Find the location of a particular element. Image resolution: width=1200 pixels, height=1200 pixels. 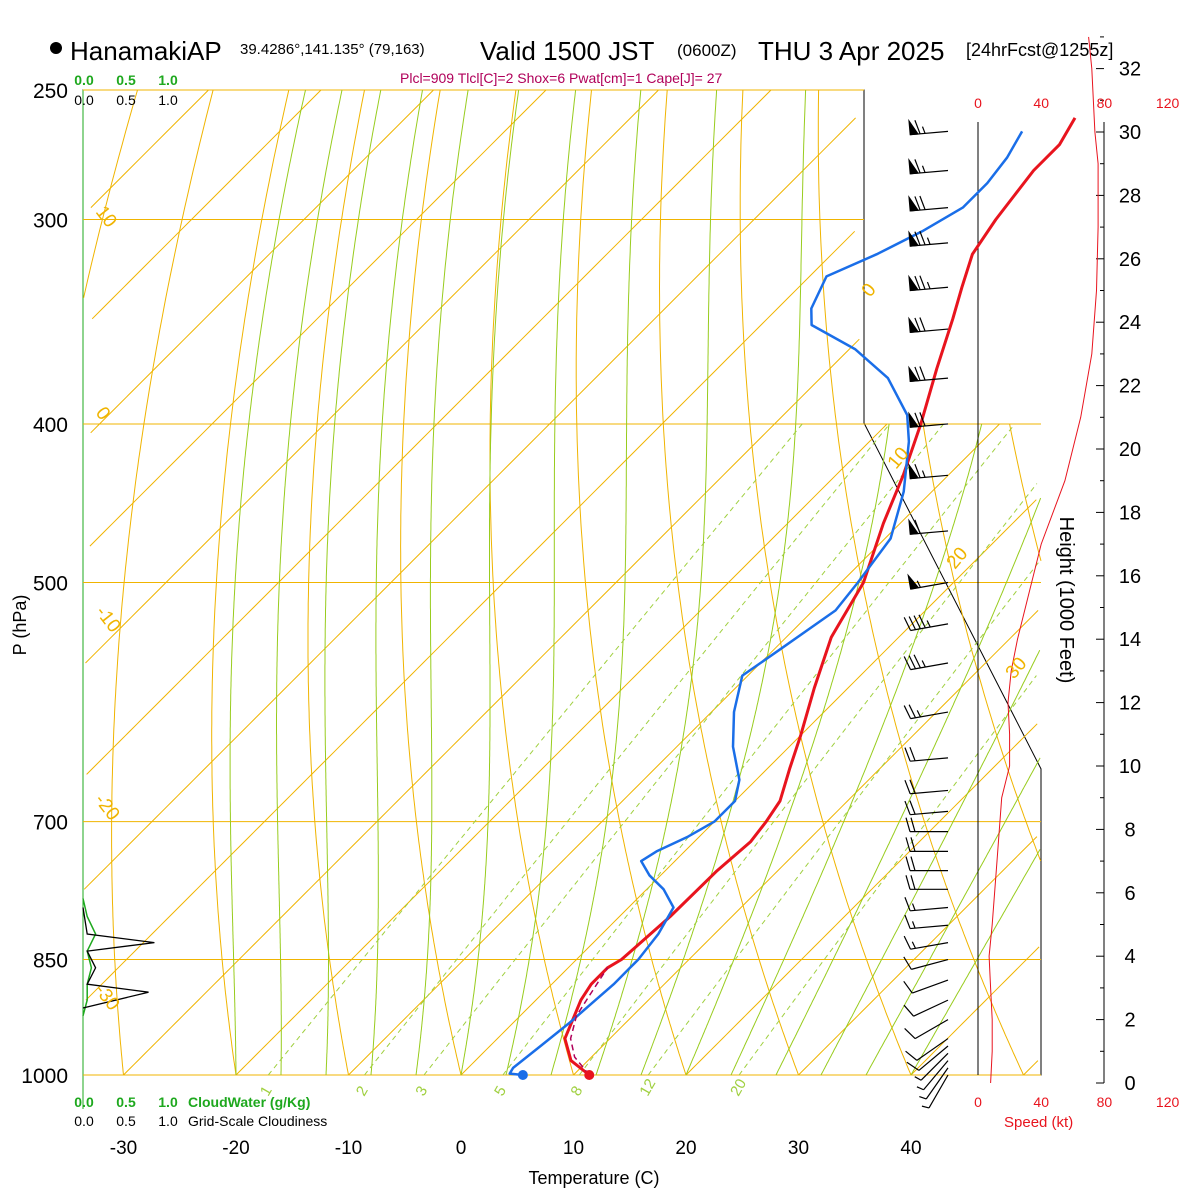

mixing-ratio-label: 2 is located at coordinates (362, 1091).